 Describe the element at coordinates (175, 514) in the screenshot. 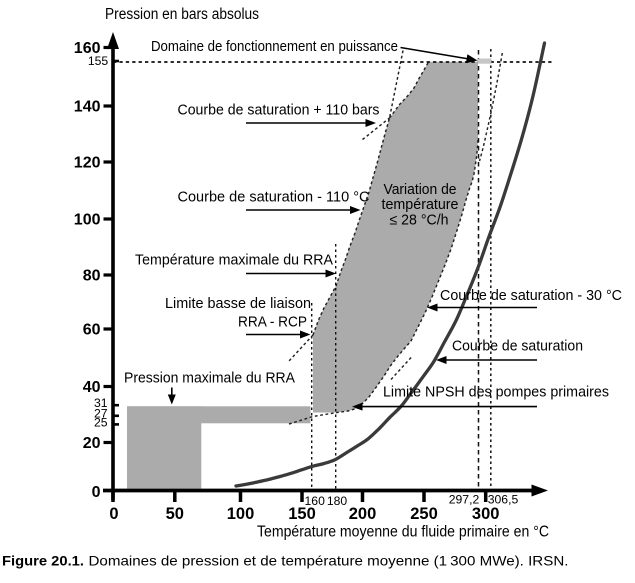

I see `svg-text: 50` at that location.